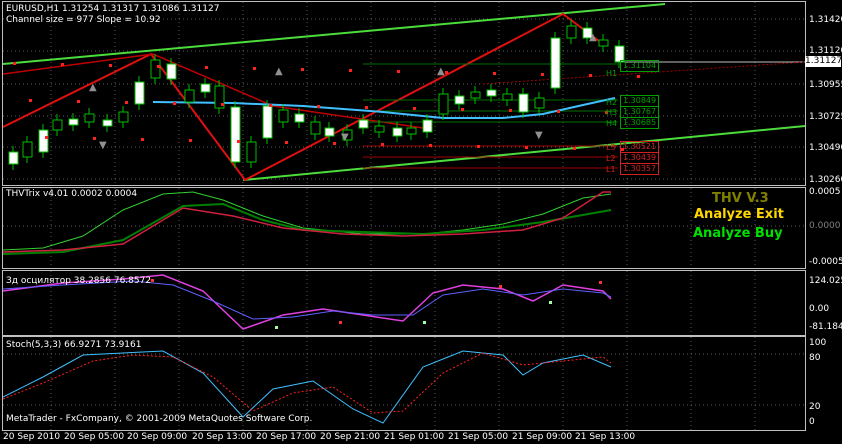 This screenshot has width=842, height=444. I want to click on trend-line, so click(213, 91).